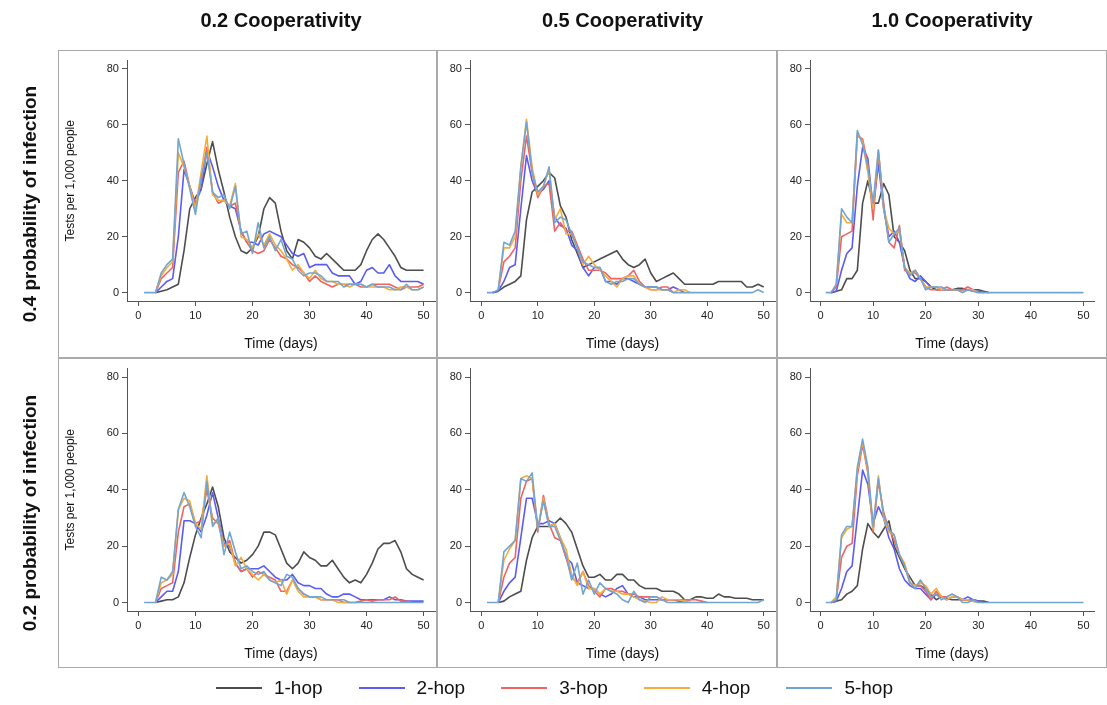  I want to click on text: 0.2 probability of infection, so click(30, 513).